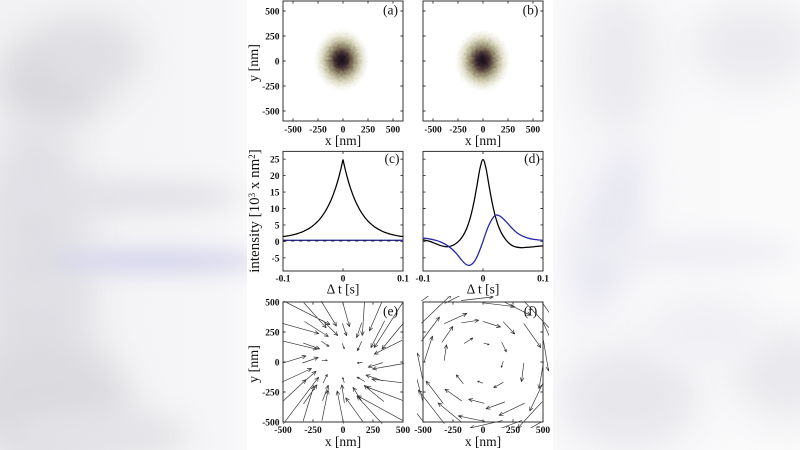  What do you see at coordinates (390, 311) in the screenshot?
I see `svg-text: (e)` at bounding box center [390, 311].